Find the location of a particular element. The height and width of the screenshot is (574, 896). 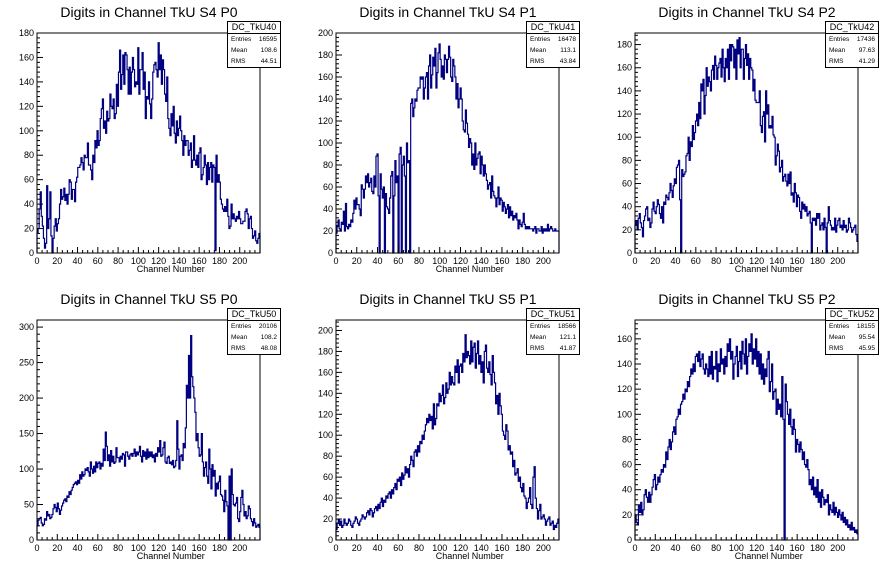

stats-box: DC_TkU52 Entries 18155 Mean 95.54 RMS 45.95 is located at coordinates (852, 331).